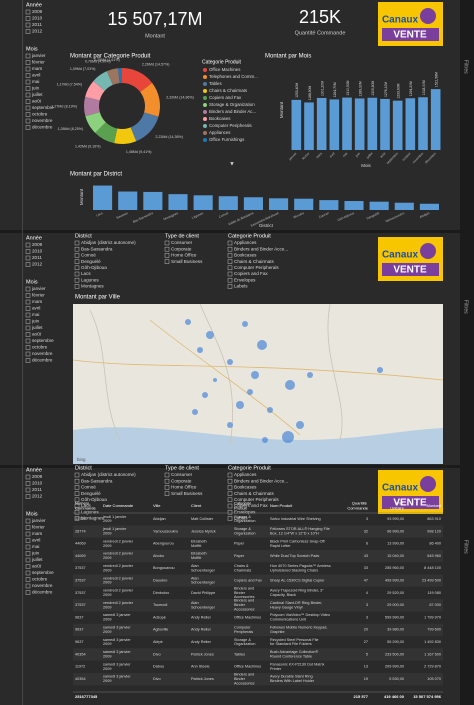 The height and width of the screenshot is (705, 474). Describe the element at coordinates (215, 83) in the screenshot. I see `legend-label: Tables` at that location.